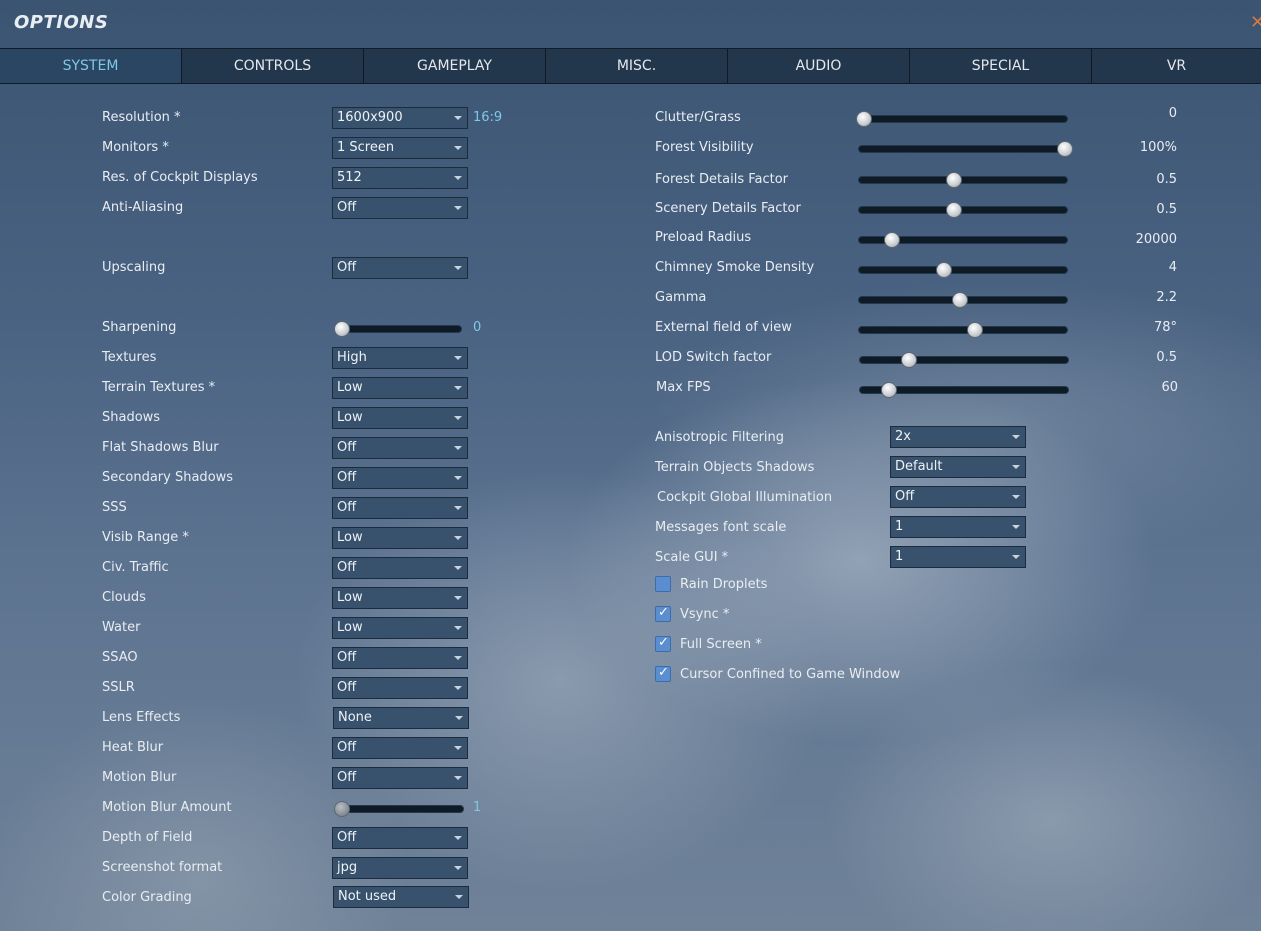 The image size is (1261, 931). What do you see at coordinates (974, 330) in the screenshot?
I see `external-fov-slider-handle` at bounding box center [974, 330].